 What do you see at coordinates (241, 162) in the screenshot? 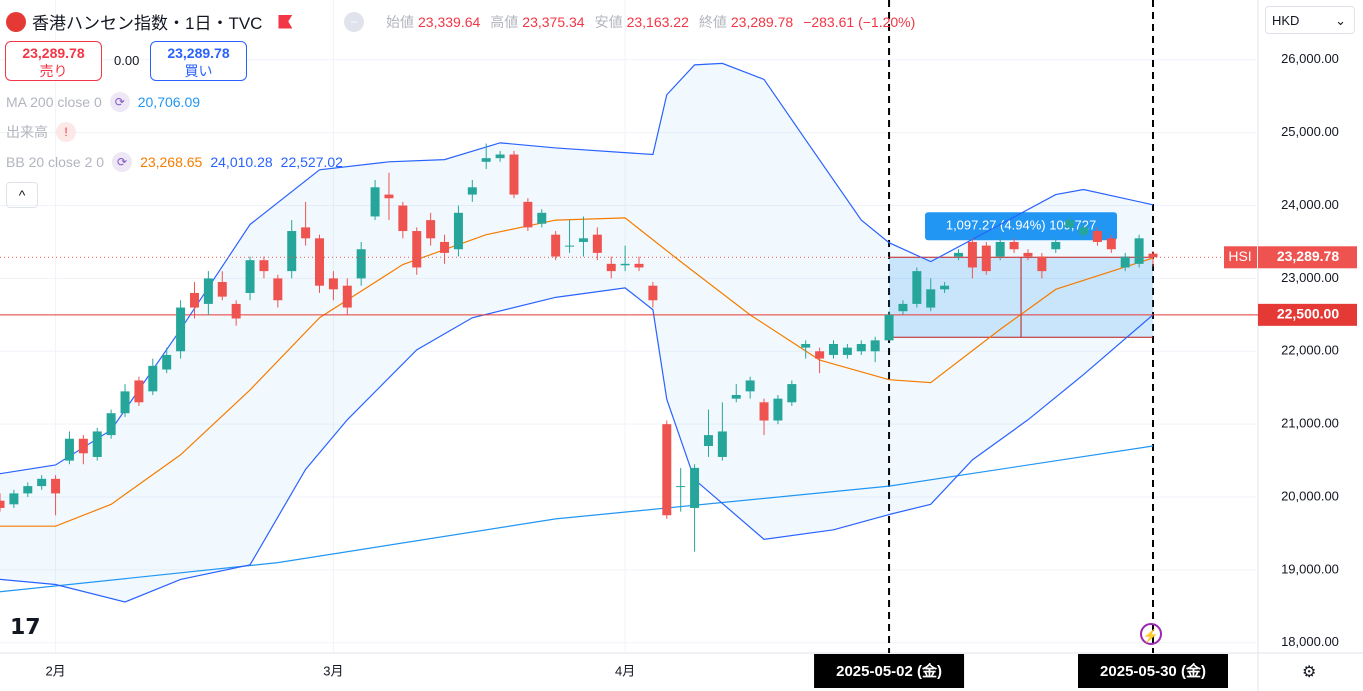
I see `indicator-value: 24,010.28` at bounding box center [241, 162].